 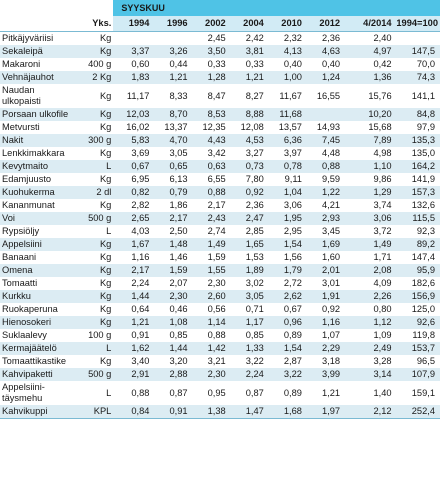 I want to click on price-cell: 4,43, so click(x=208, y=140).